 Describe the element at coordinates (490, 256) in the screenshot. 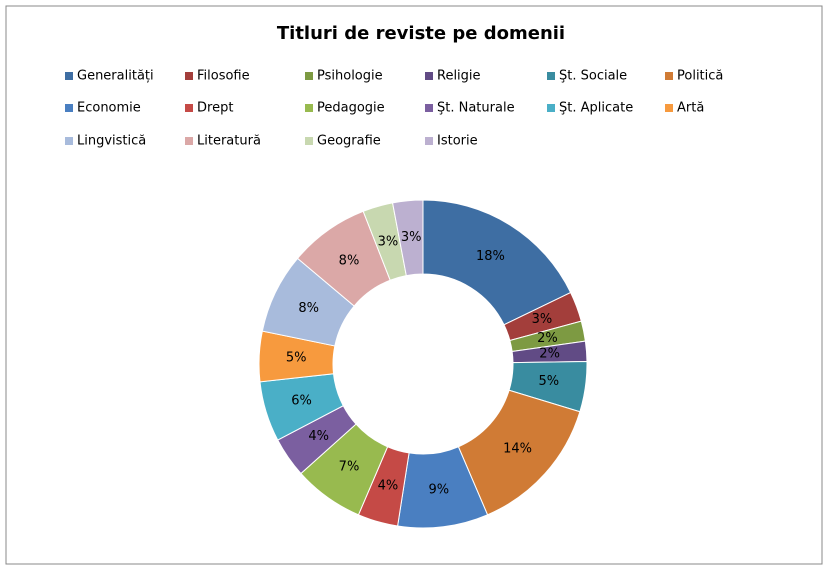

I see `data-label: 18%` at that location.